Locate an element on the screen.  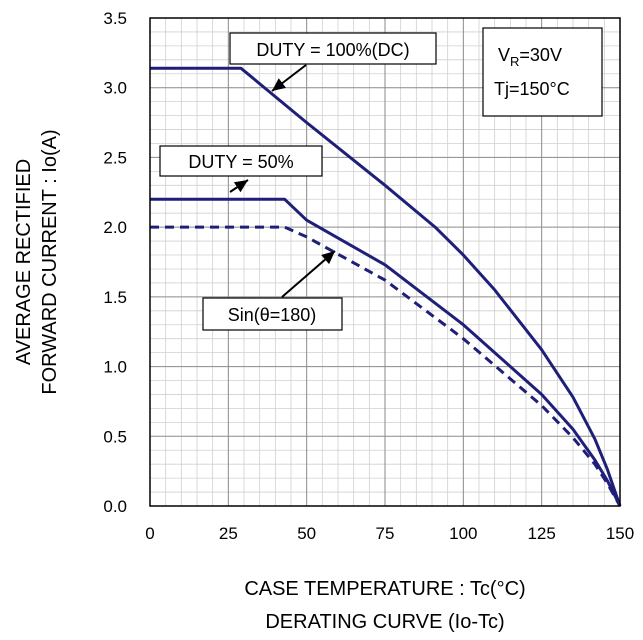
chart-caption: DERATING CURVE (Io-Tc) is located at coordinates (384, 622).